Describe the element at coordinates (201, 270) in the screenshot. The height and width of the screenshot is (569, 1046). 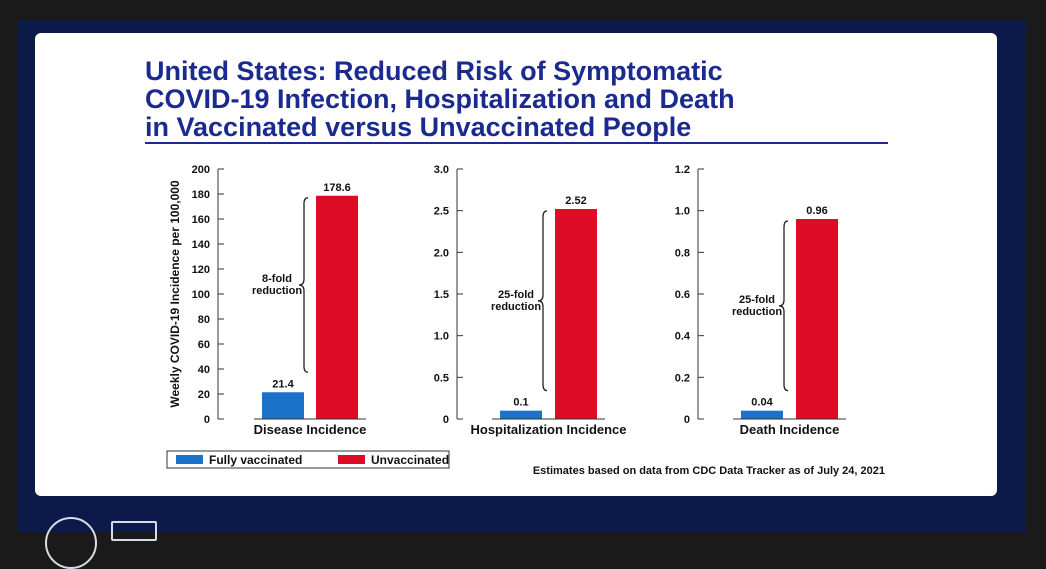
I see `y-tick-label: 120` at that location.